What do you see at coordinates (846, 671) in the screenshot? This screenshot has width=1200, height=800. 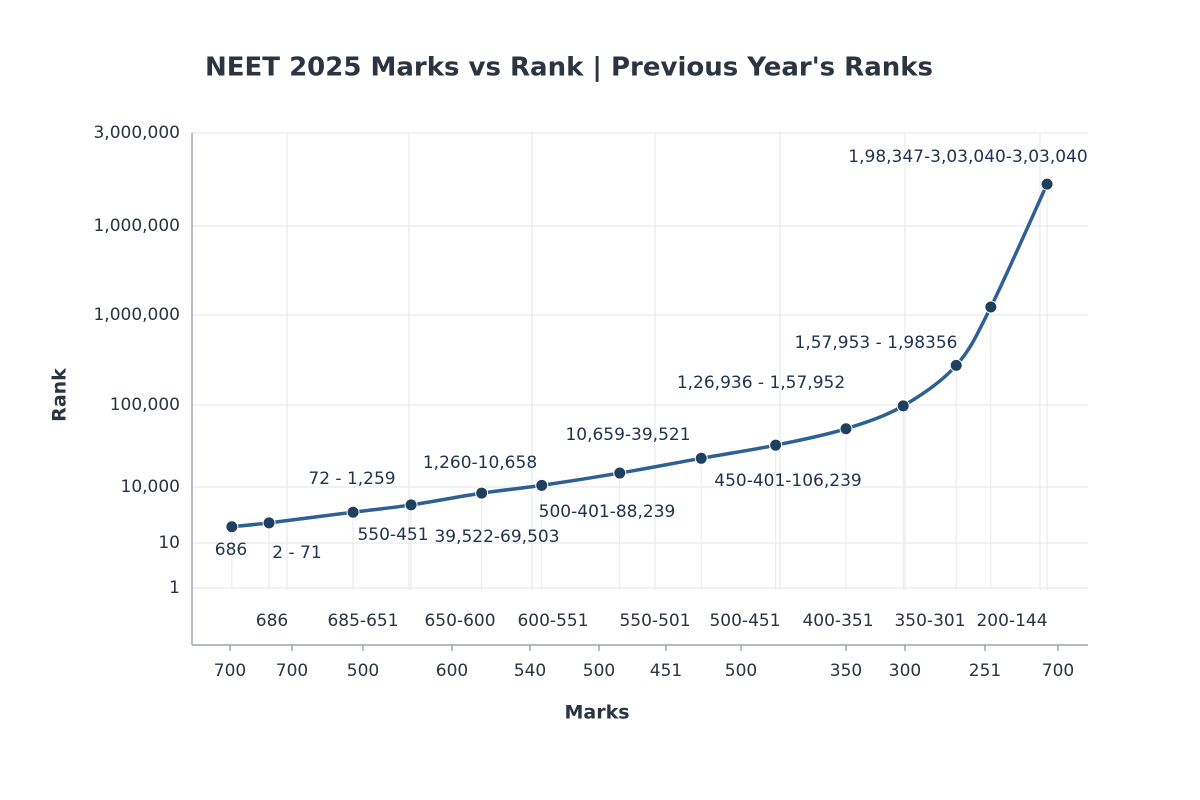 I see `x-tick-label: 350` at bounding box center [846, 671].